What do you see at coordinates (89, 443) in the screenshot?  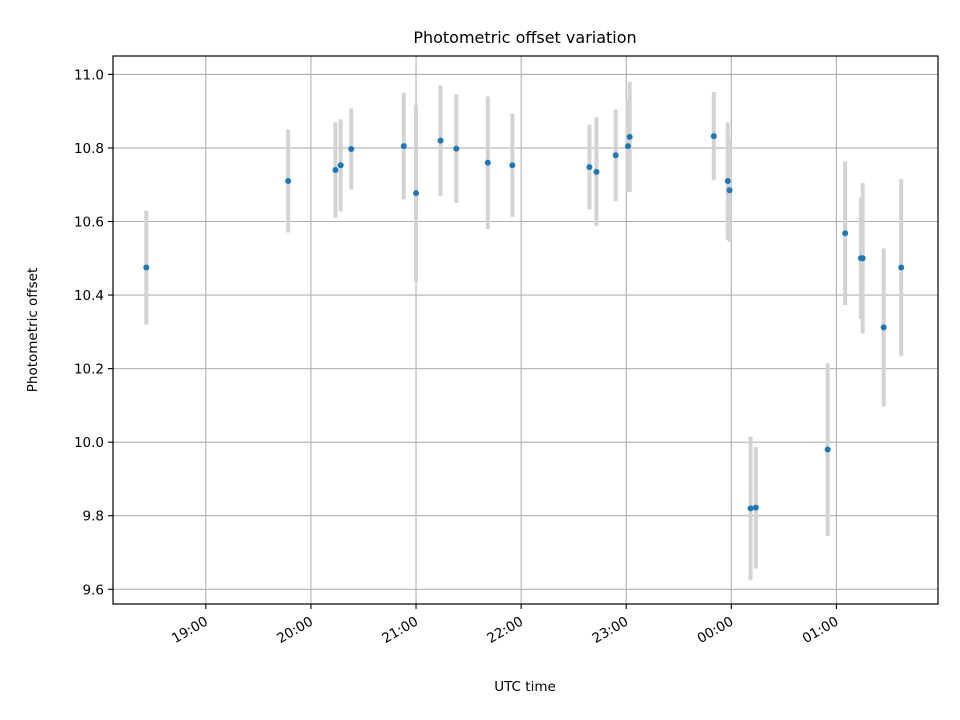 I see `y-tick-label: 10.0` at bounding box center [89, 443].